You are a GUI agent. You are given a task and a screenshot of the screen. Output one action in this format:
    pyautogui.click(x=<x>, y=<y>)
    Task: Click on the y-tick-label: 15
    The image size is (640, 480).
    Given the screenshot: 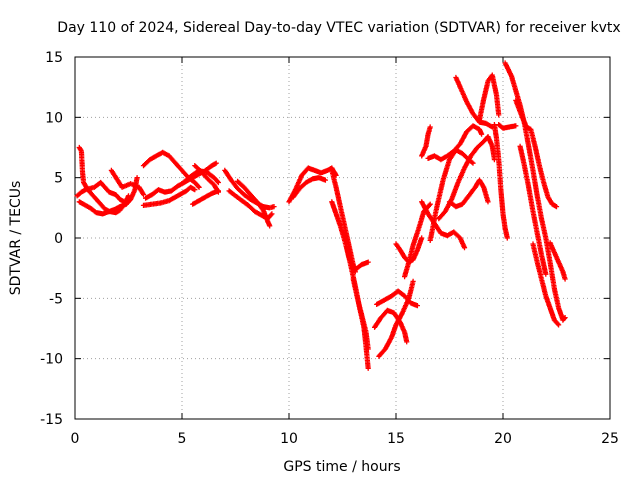 What is the action you would take?
    pyautogui.click(x=54, y=58)
    